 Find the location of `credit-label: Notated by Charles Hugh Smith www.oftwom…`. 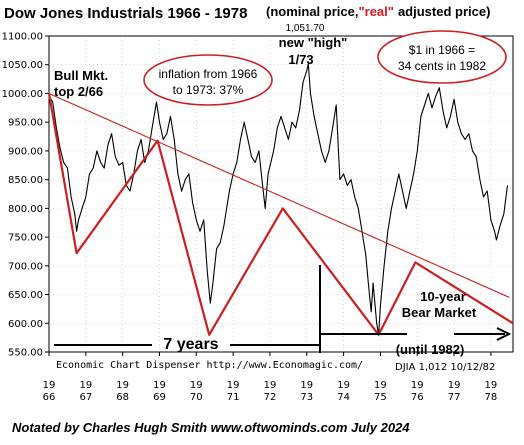

credit-label: Notated by Charles Hugh Smith www.oftwom… is located at coordinates (211, 427).